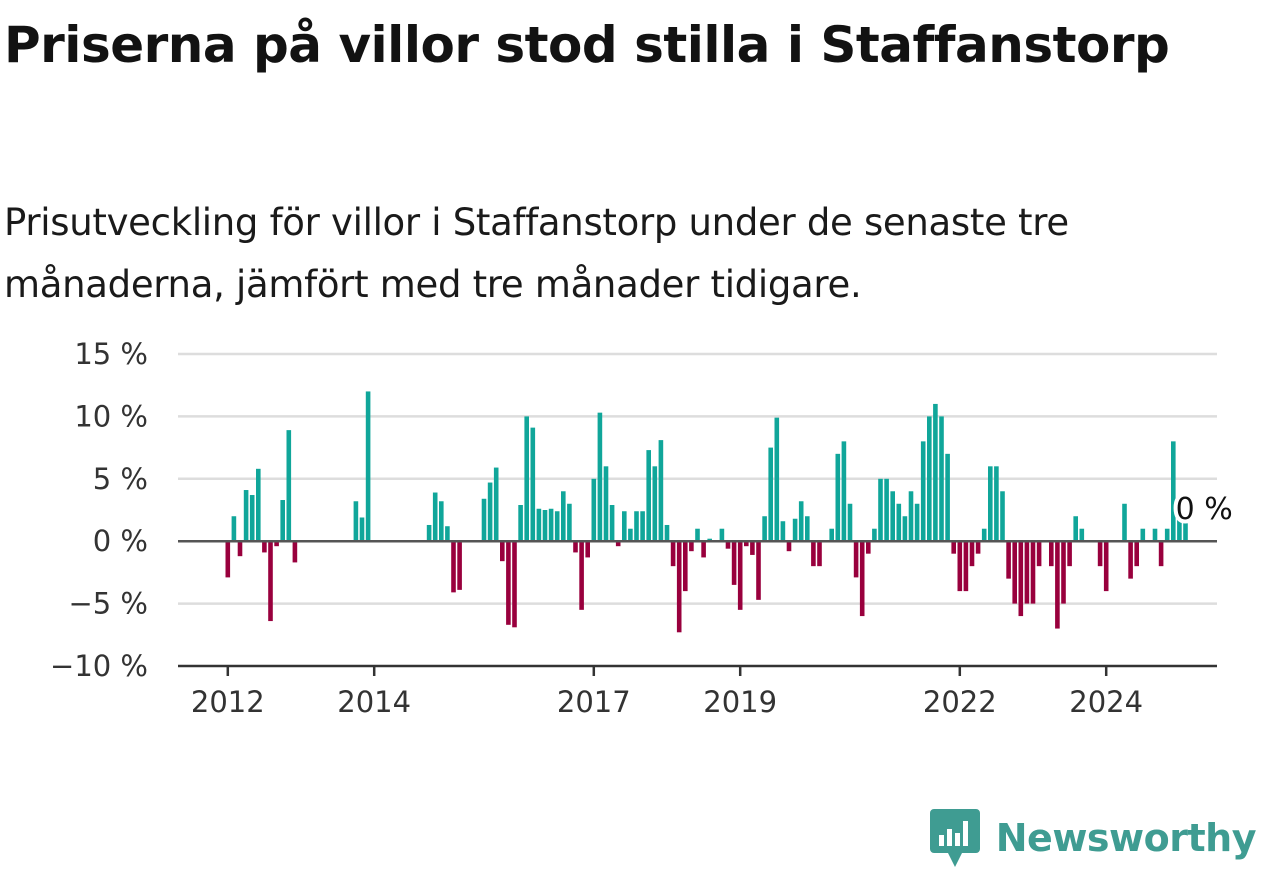  I want to click on x-tick-label: 2012, so click(228, 702).